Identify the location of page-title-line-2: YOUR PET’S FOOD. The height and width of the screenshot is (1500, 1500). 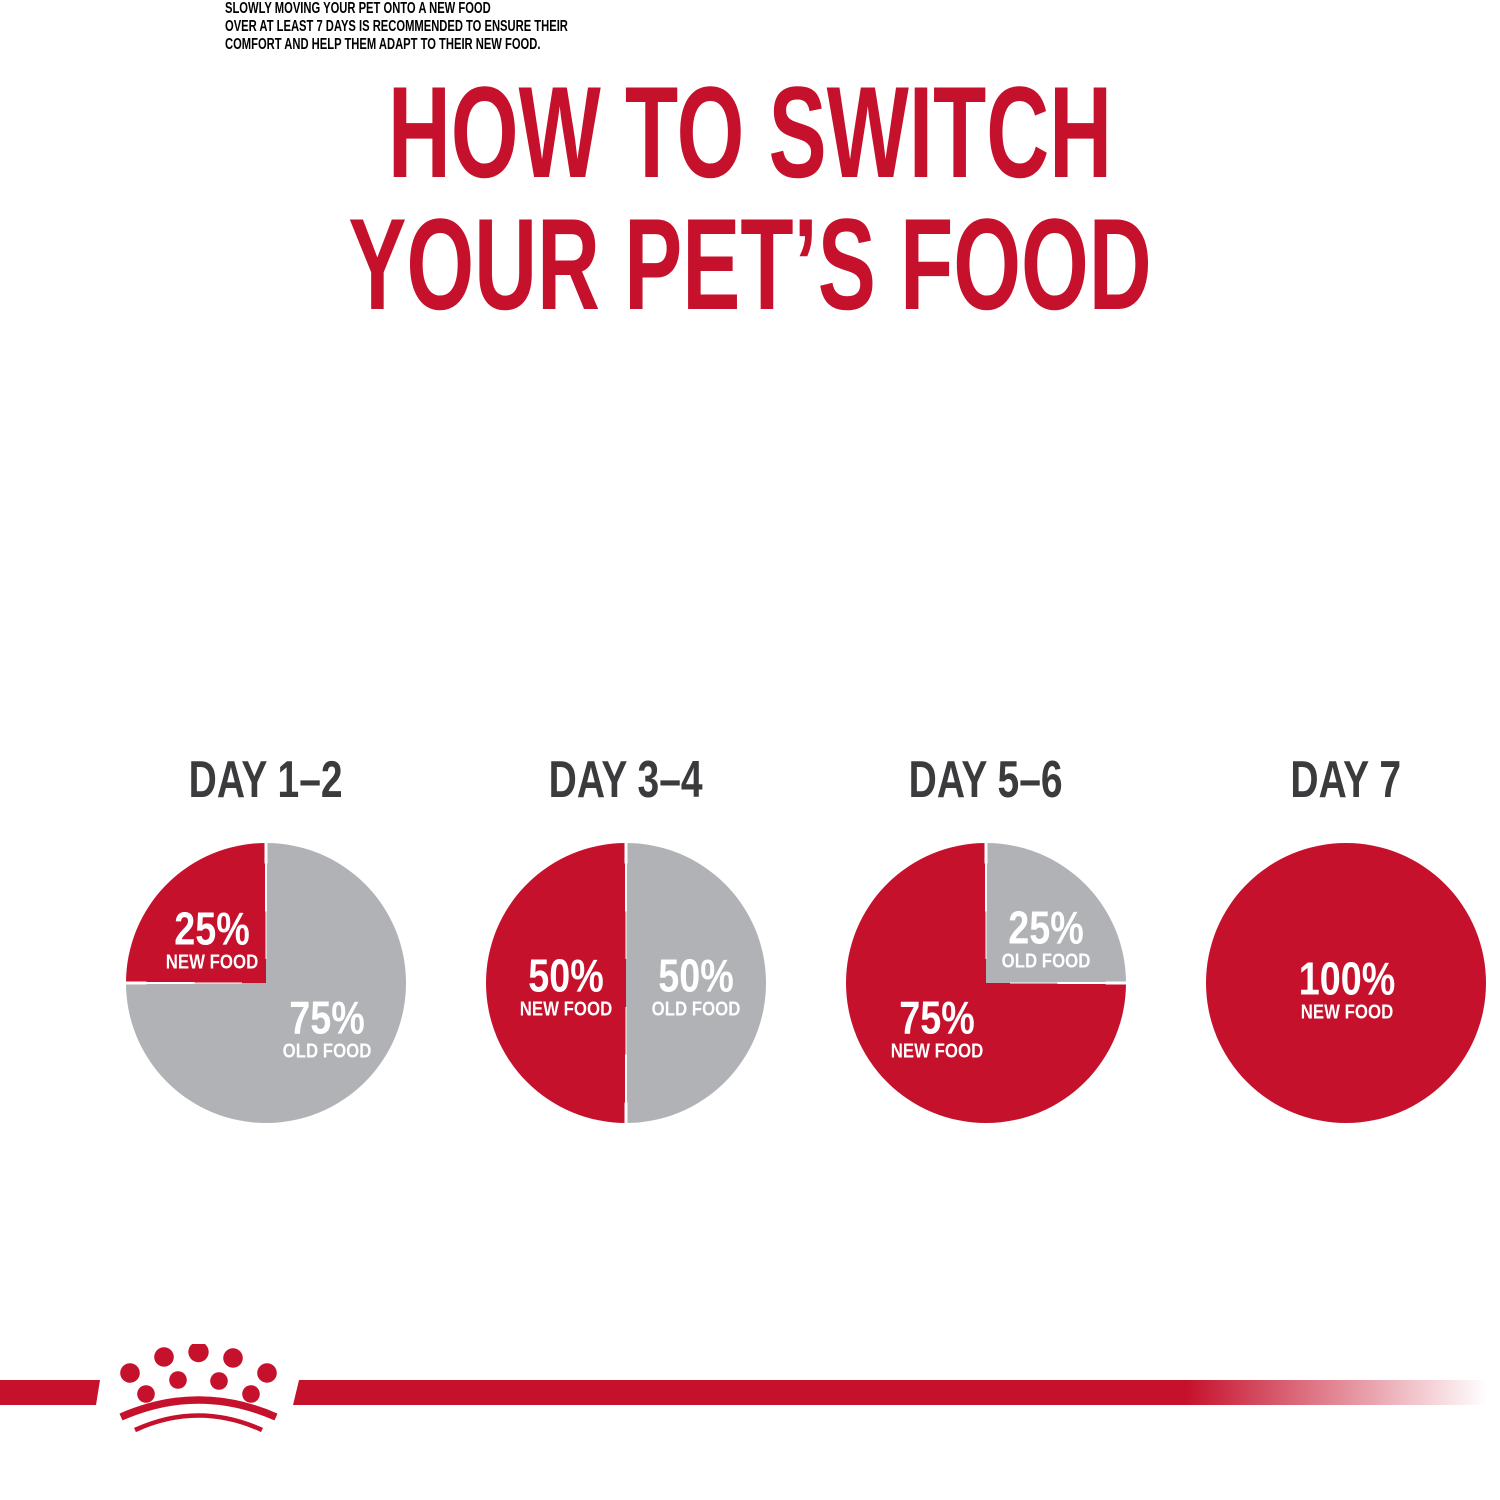
(750, 264).